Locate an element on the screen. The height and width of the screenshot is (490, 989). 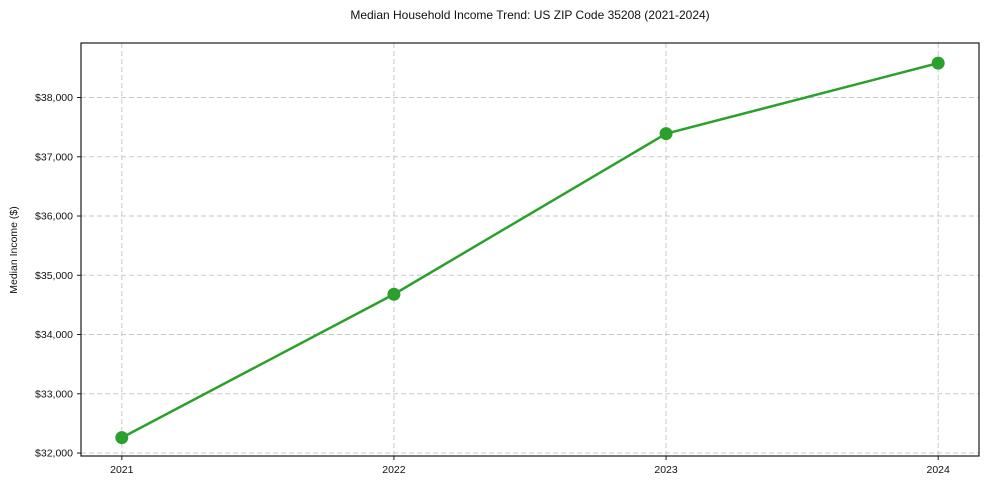
x-tick-label: 2023 is located at coordinates (666, 470).